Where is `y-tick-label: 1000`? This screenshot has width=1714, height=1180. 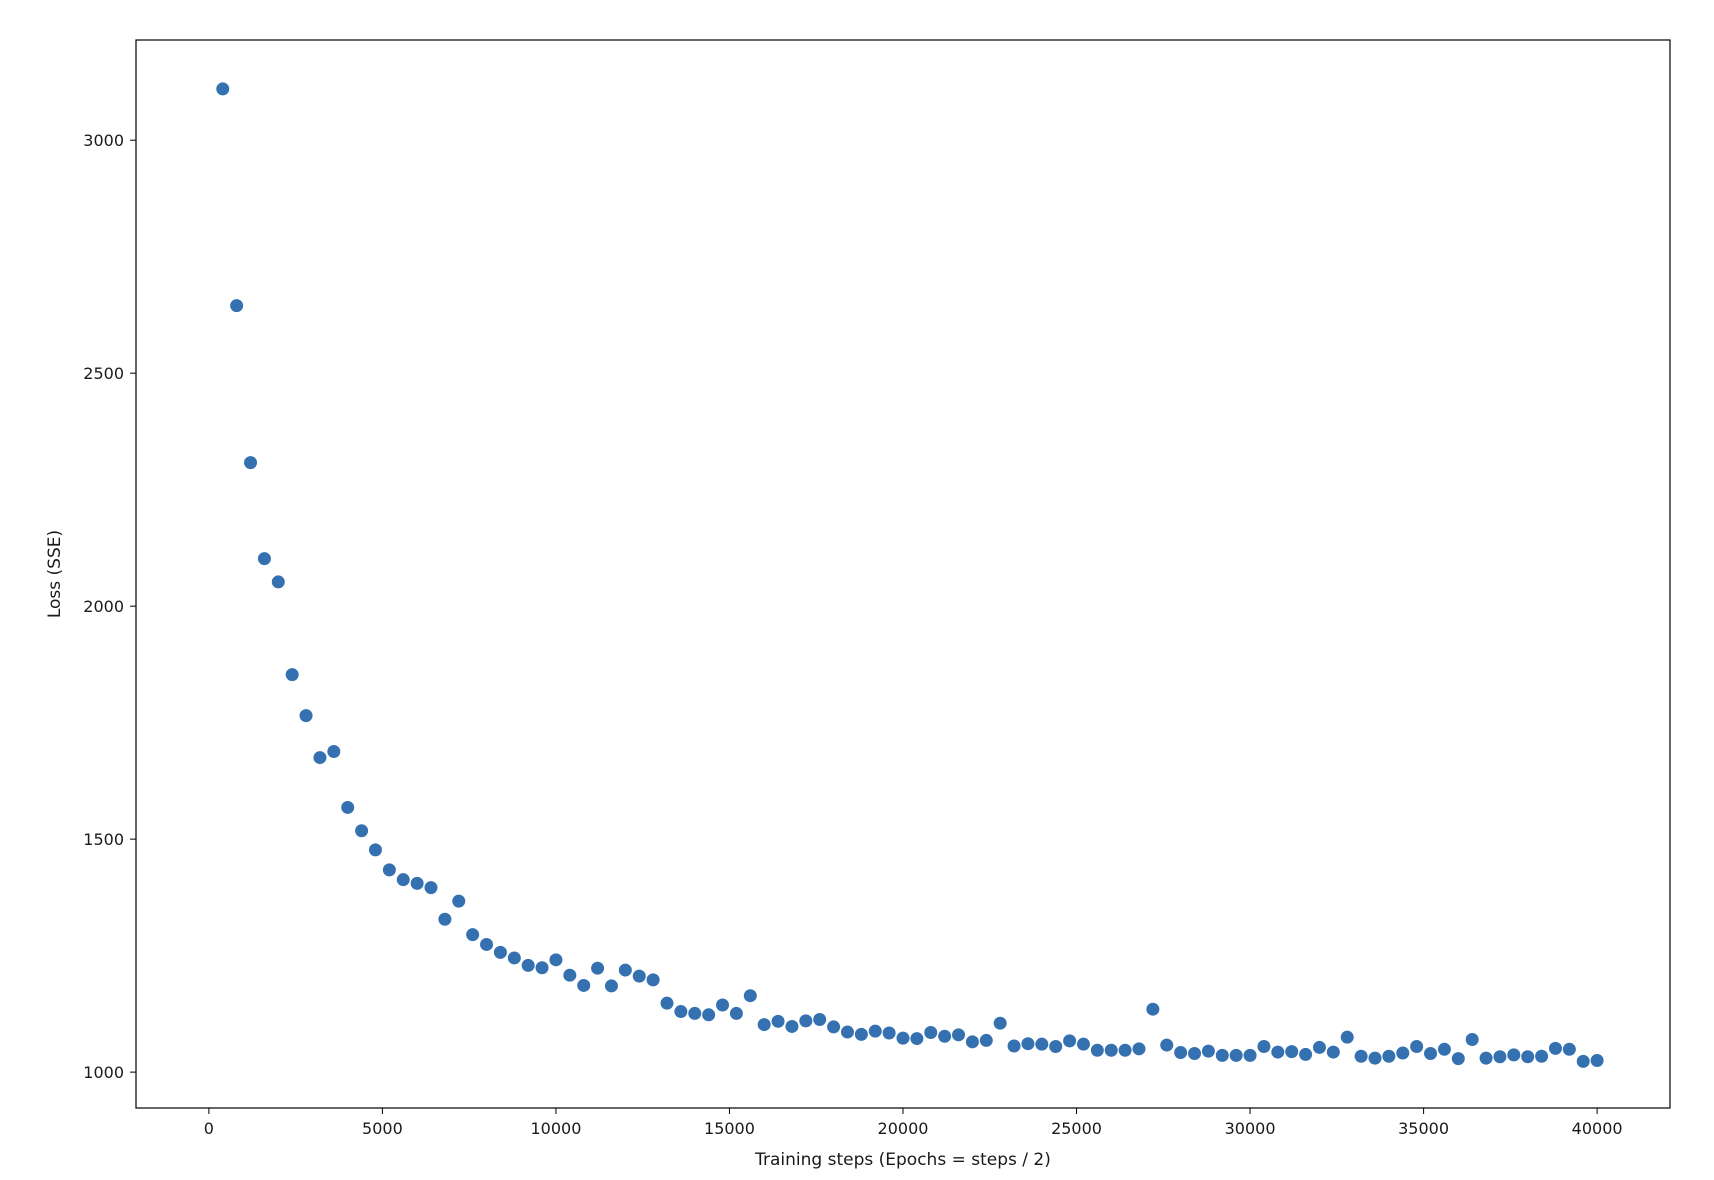
y-tick-label: 1000 is located at coordinates (103, 1072).